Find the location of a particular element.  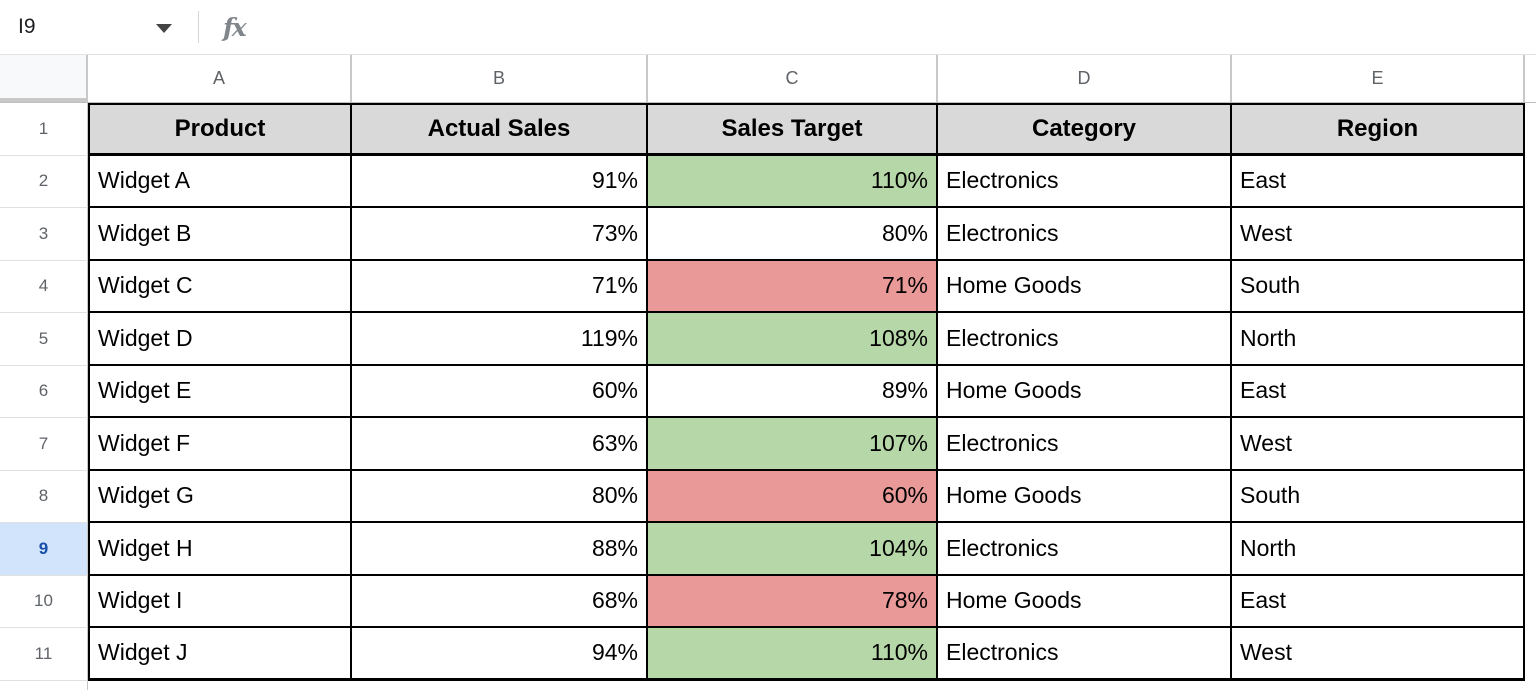

cell-d2: Electronics is located at coordinates (1085, 181).